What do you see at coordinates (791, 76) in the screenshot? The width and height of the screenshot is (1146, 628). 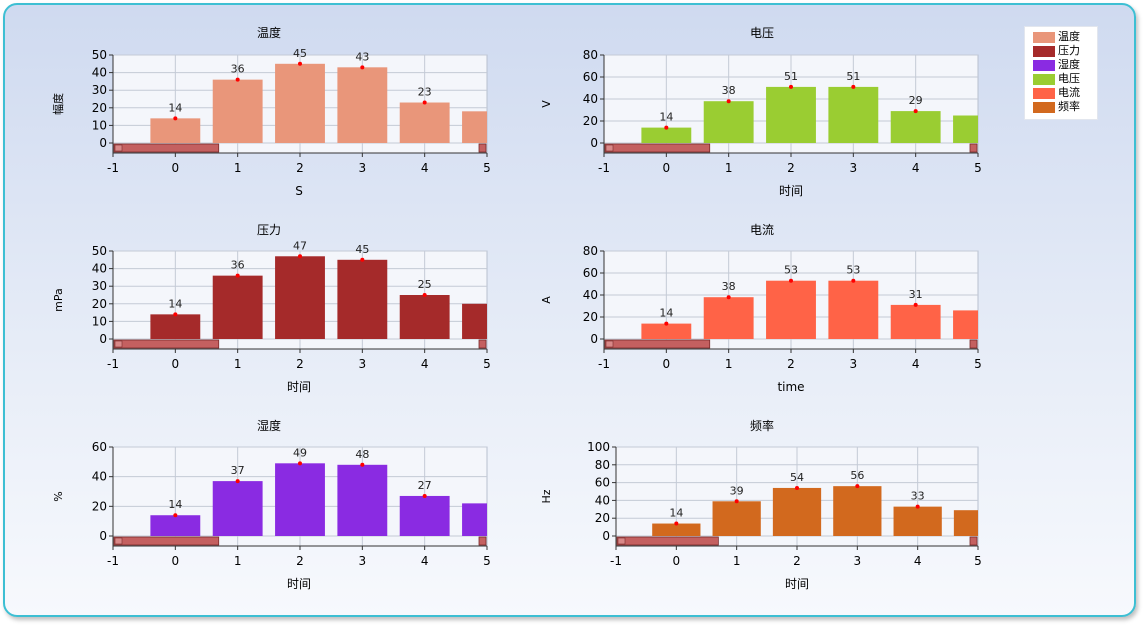 I see `data-label: 51` at bounding box center [791, 76].